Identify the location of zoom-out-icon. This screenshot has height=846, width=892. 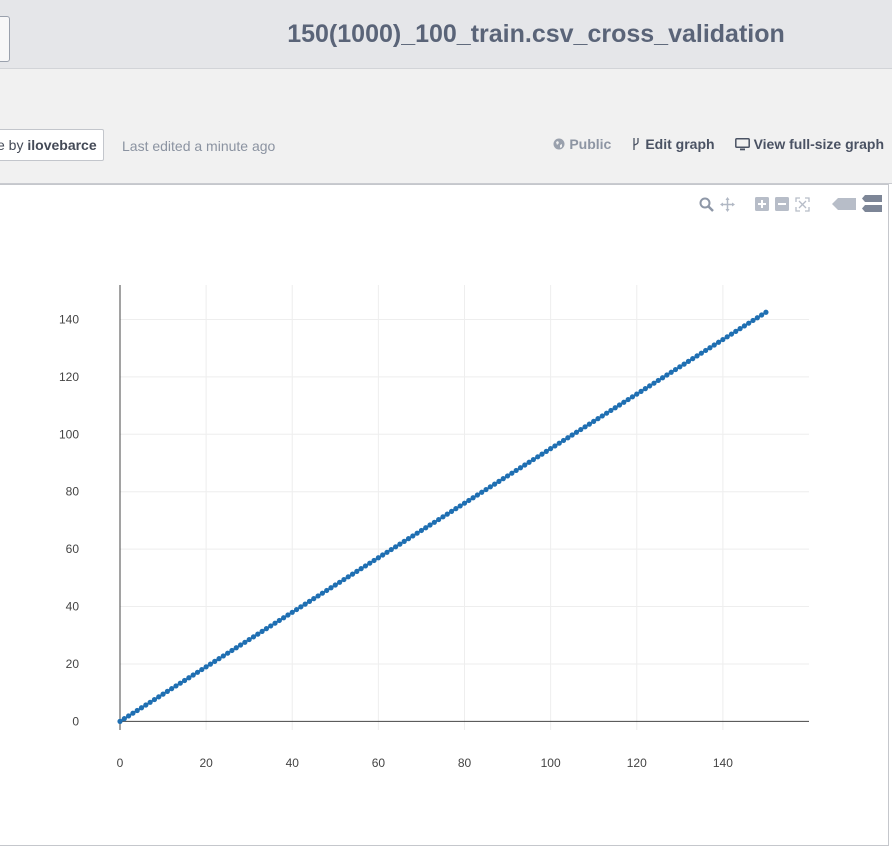
(782, 204).